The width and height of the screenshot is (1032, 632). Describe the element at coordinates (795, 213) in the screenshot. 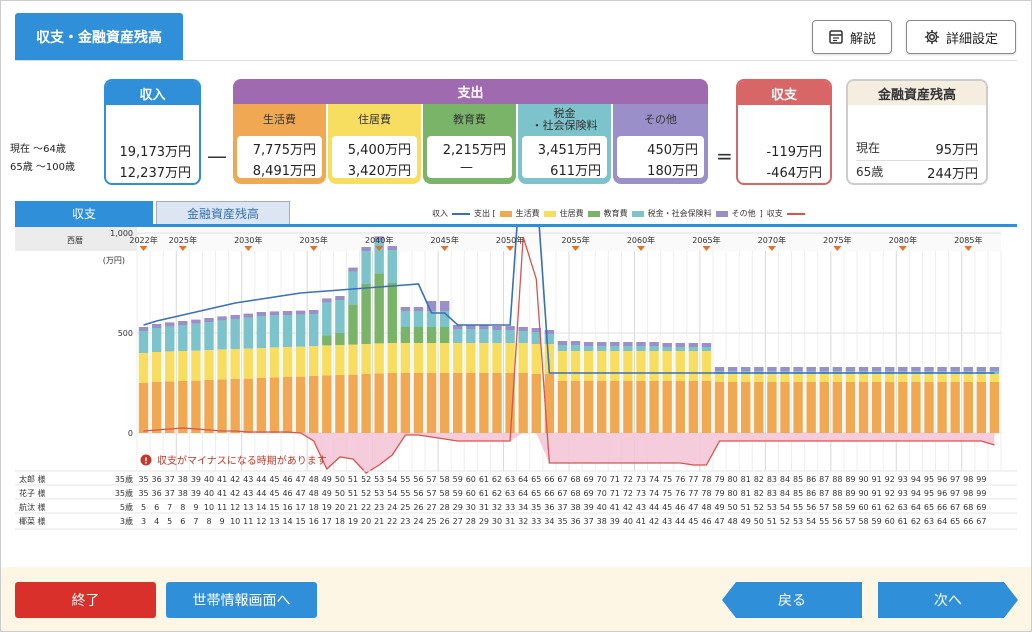

I see `legend-balance-swatch` at that location.